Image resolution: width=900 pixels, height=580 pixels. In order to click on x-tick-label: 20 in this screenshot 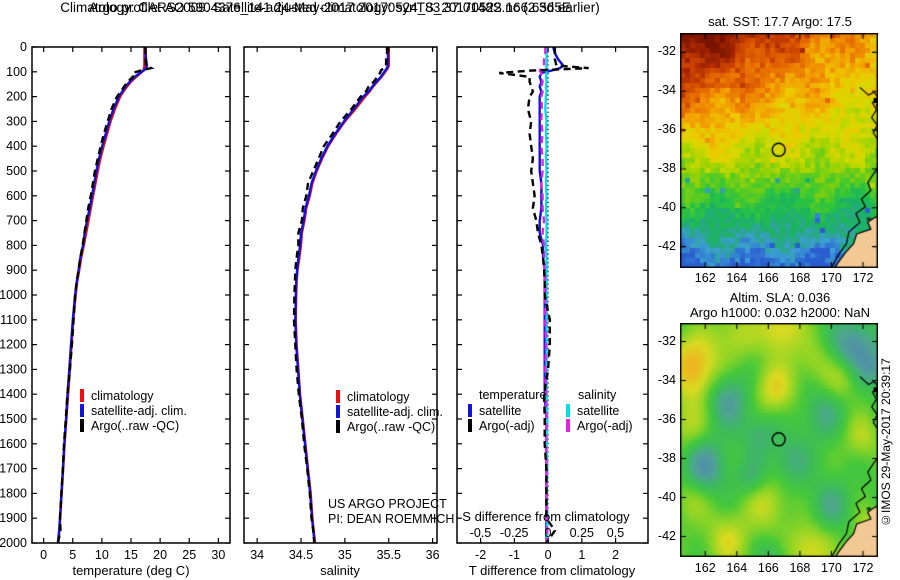, I will do `click(160, 555)`.